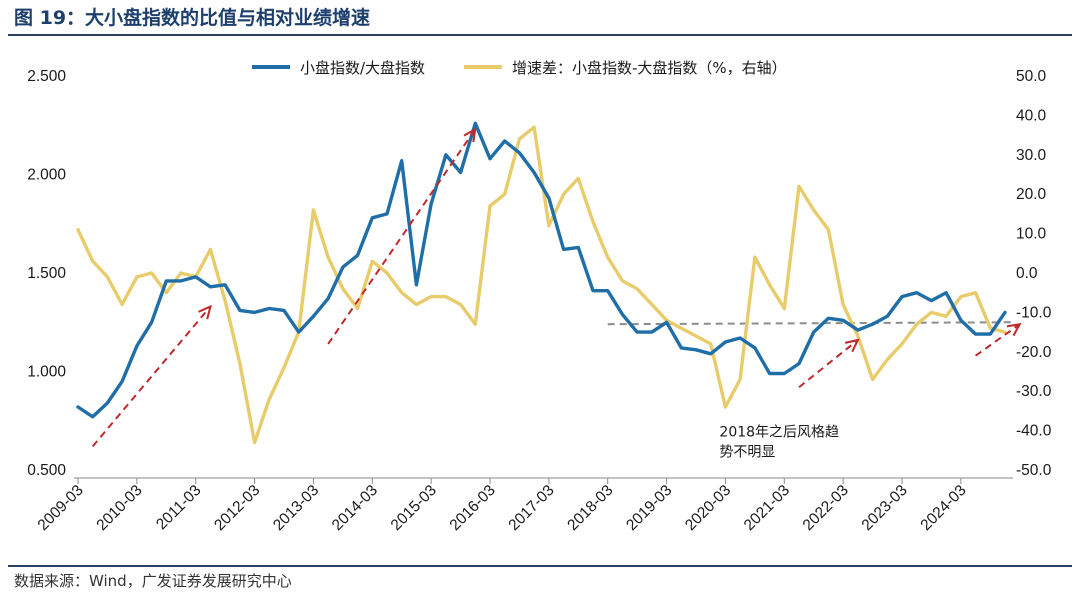 This screenshot has height=594, width=1080. I want to click on x-tick-label: 2016-03, so click(473, 508).